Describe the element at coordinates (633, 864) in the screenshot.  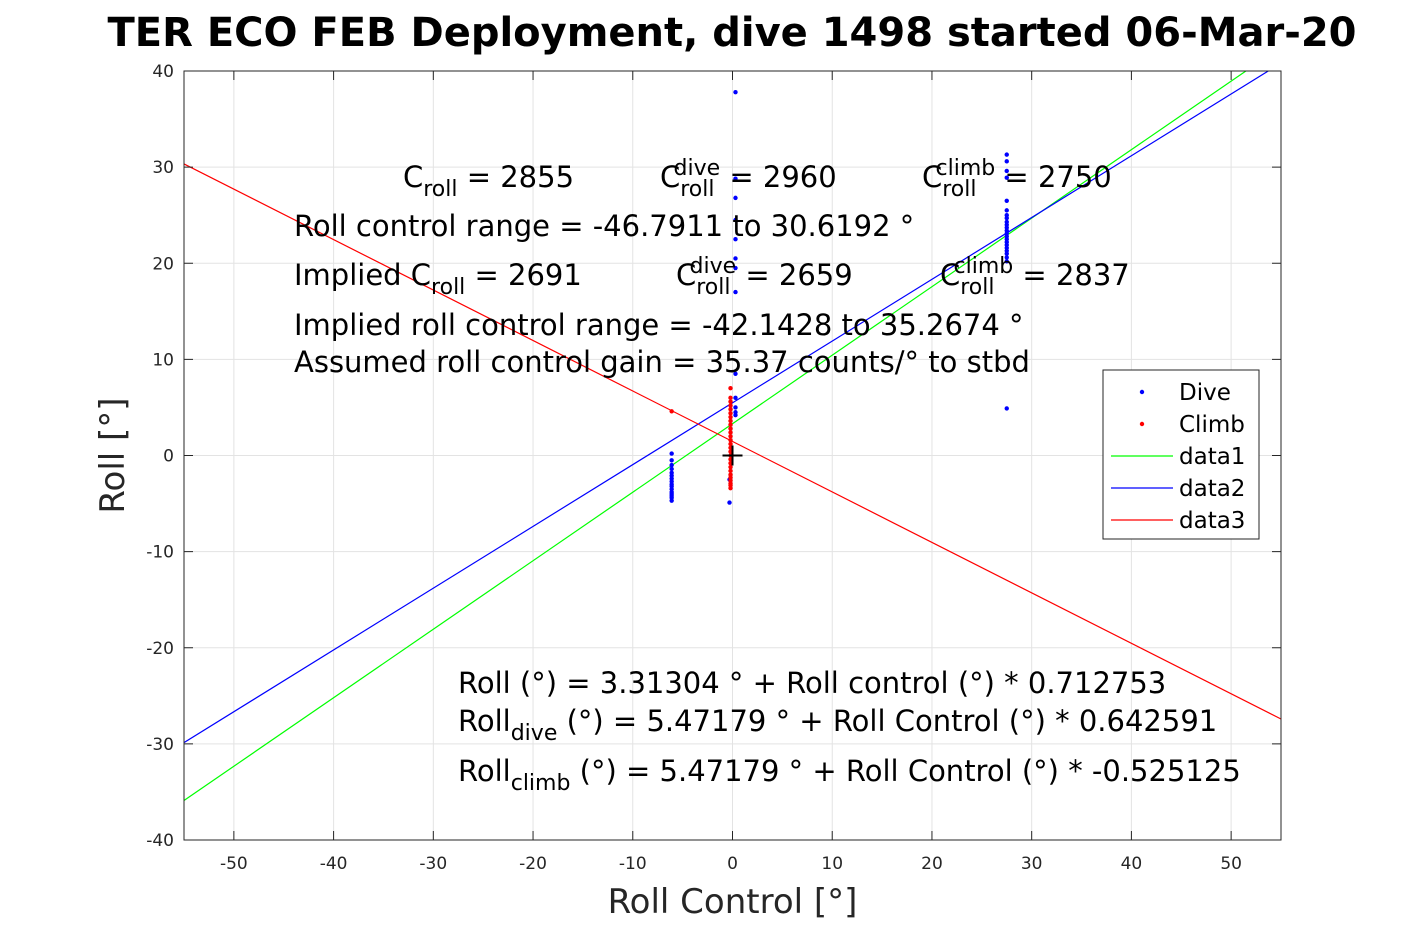
I see `x-tick-label: -10` at that location.